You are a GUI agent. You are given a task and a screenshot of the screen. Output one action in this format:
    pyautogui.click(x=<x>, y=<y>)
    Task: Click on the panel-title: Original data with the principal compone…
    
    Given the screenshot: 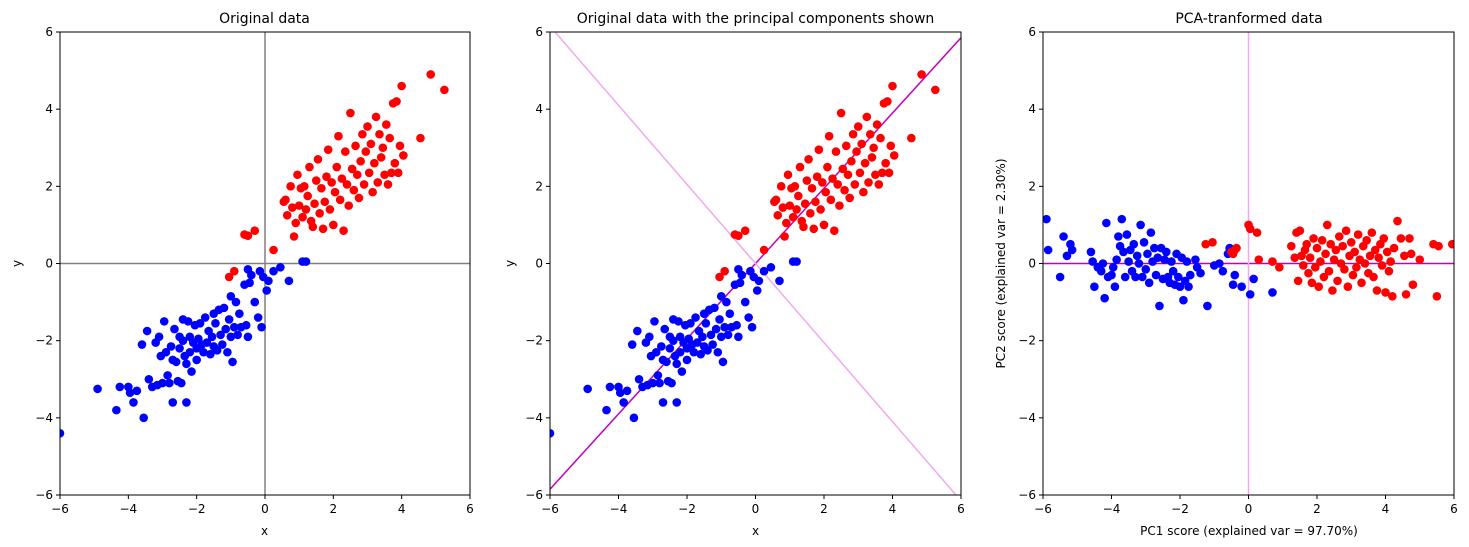 What is the action you would take?
    pyautogui.click(x=756, y=19)
    